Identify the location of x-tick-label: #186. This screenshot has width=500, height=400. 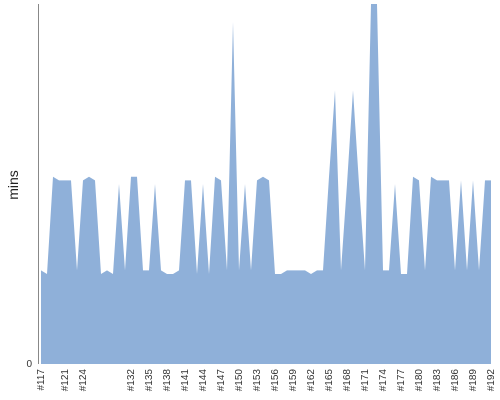
(455, 380).